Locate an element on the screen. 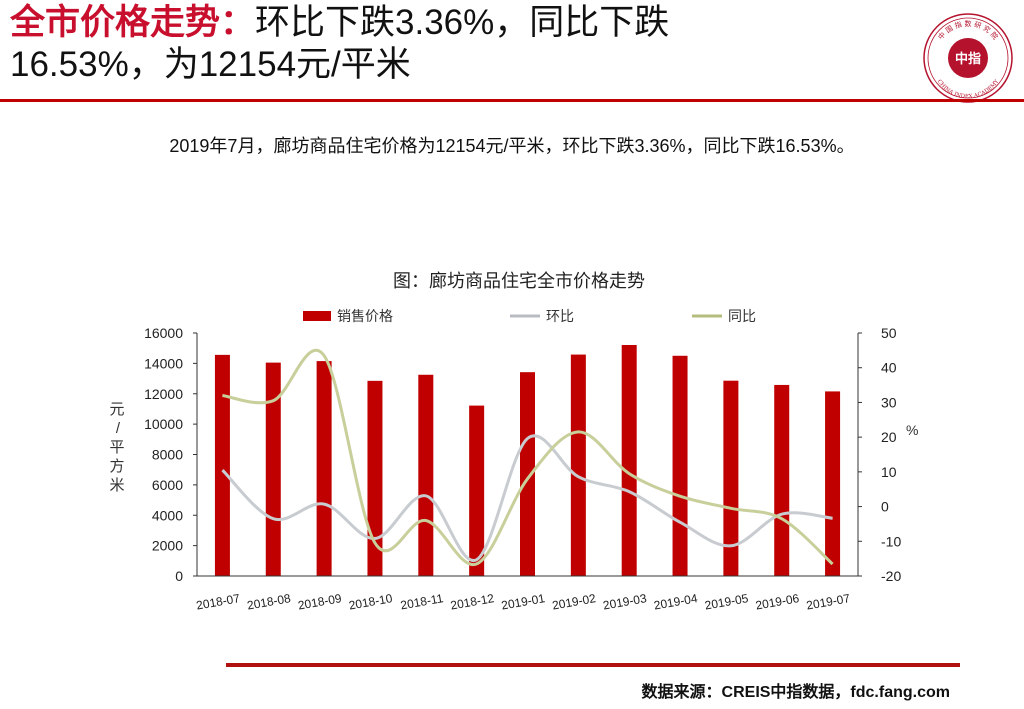  x-tick-label-2018-11: 2018-11 is located at coordinates (421, 601).